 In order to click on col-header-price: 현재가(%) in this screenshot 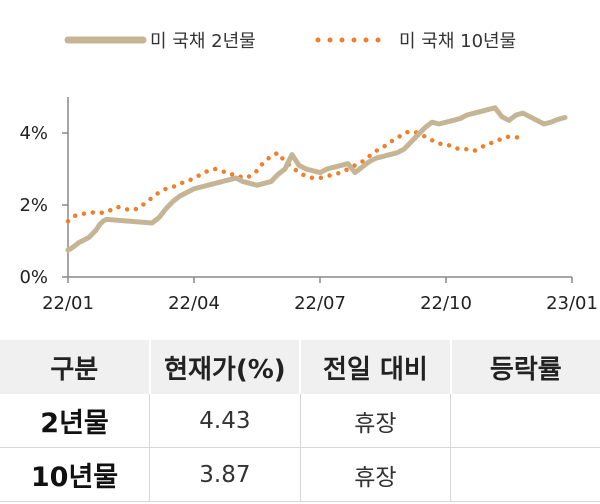, I will do `click(225, 367)`.